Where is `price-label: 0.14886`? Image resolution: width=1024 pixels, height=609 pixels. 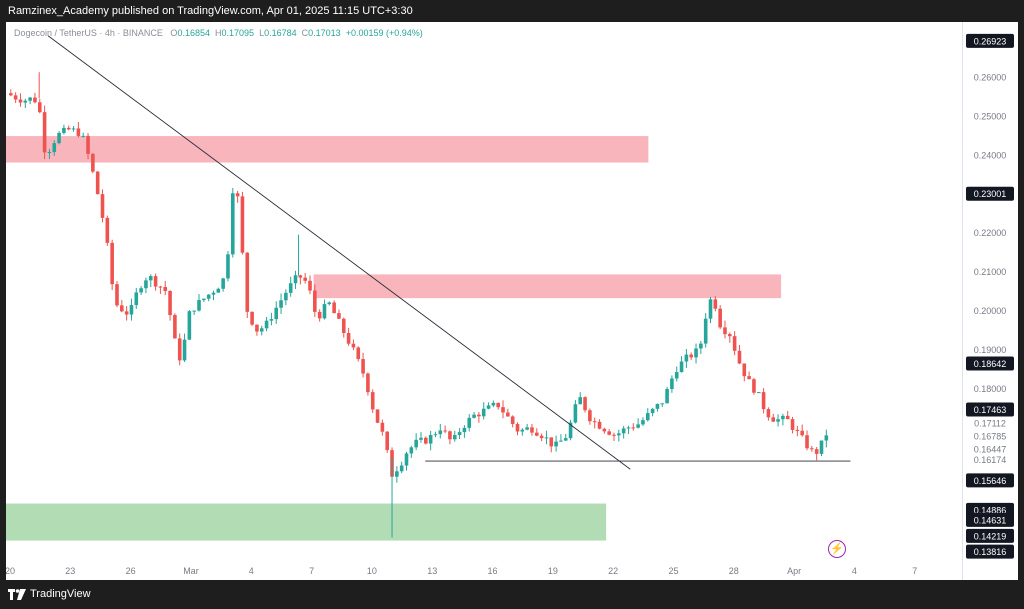 price-label: 0.14886 is located at coordinates (990, 510).